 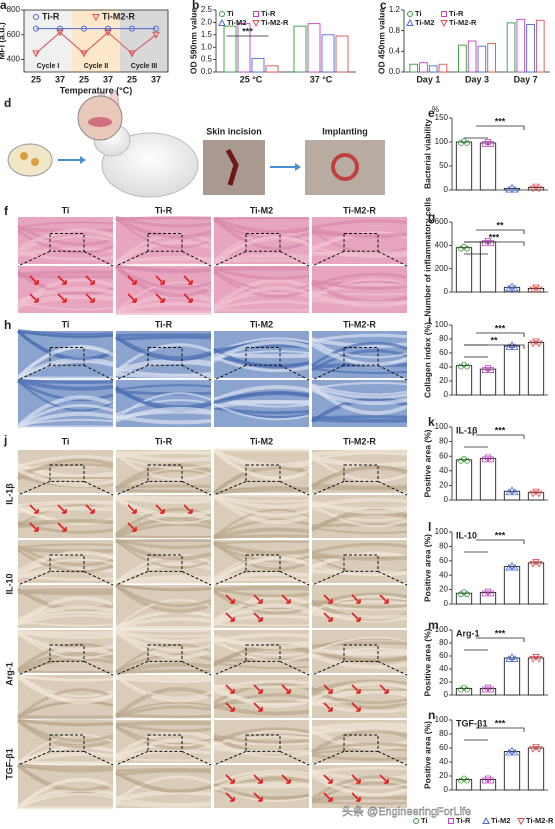 What do you see at coordinates (443, 574) in the screenshot?
I see `y-tick-label: 40` at bounding box center [443, 574].